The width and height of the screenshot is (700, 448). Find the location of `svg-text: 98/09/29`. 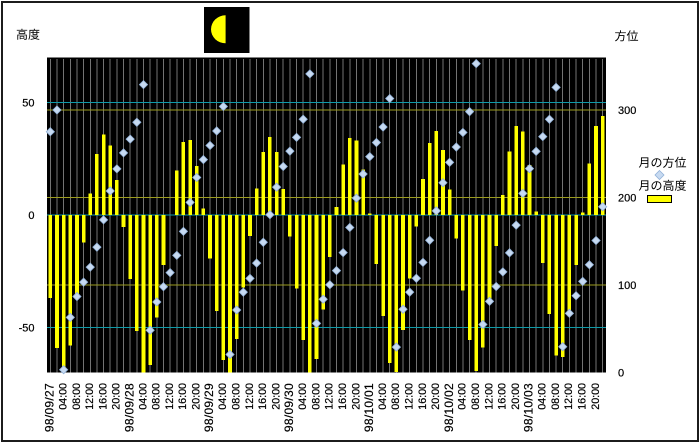

svg-text: 98/09/29 is located at coordinates (209, 407).